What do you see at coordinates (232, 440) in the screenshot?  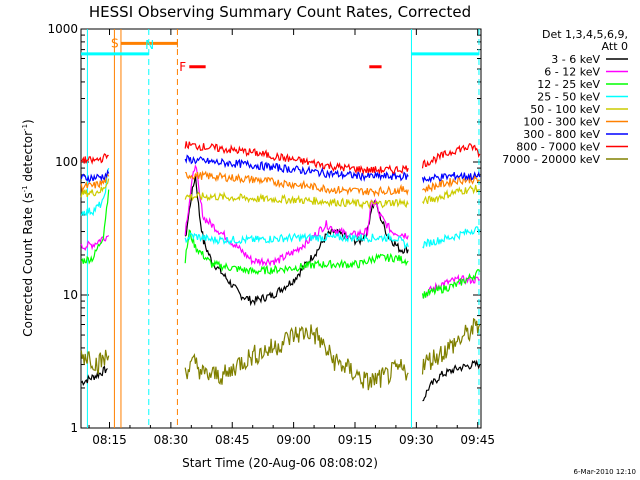 I see `x-tick-label: 08:45` at bounding box center [232, 440].